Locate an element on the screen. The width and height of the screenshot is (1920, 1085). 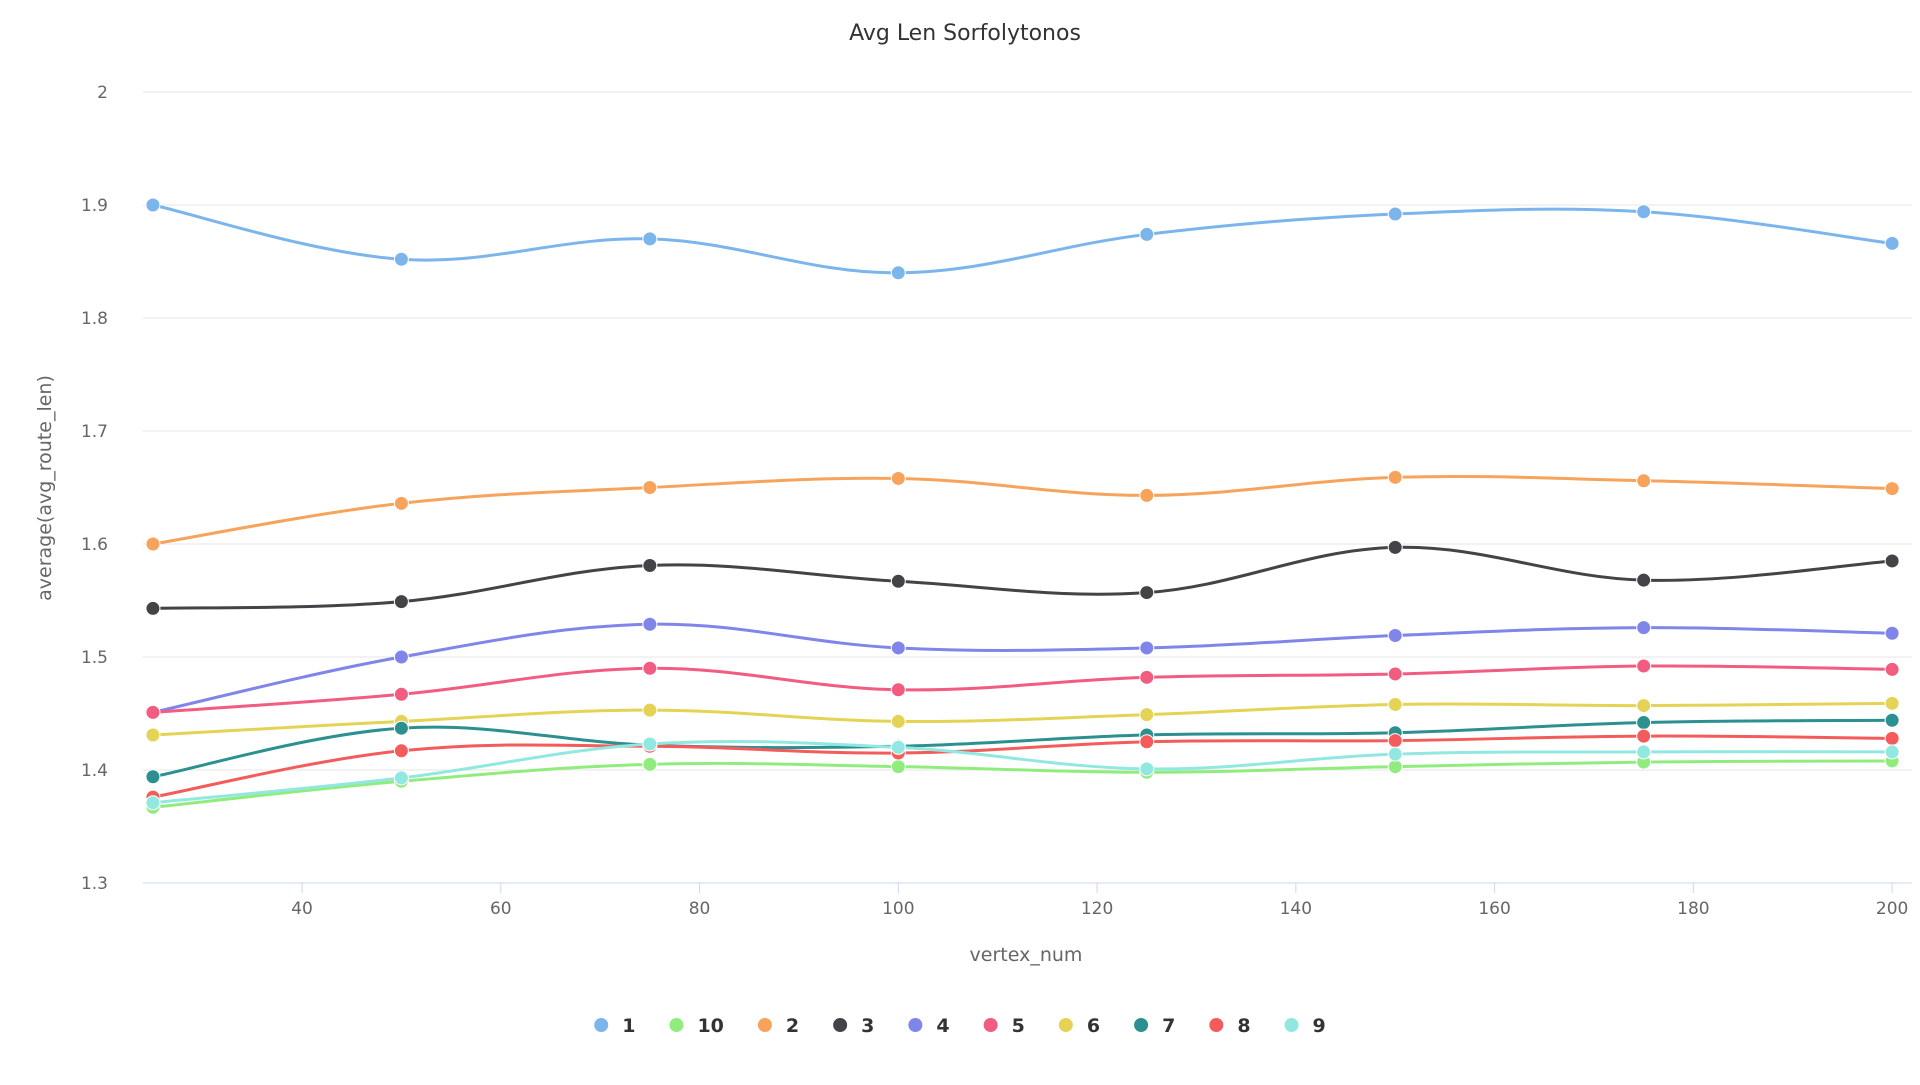
legend-item-7: 7 is located at coordinates (1154, 1026).